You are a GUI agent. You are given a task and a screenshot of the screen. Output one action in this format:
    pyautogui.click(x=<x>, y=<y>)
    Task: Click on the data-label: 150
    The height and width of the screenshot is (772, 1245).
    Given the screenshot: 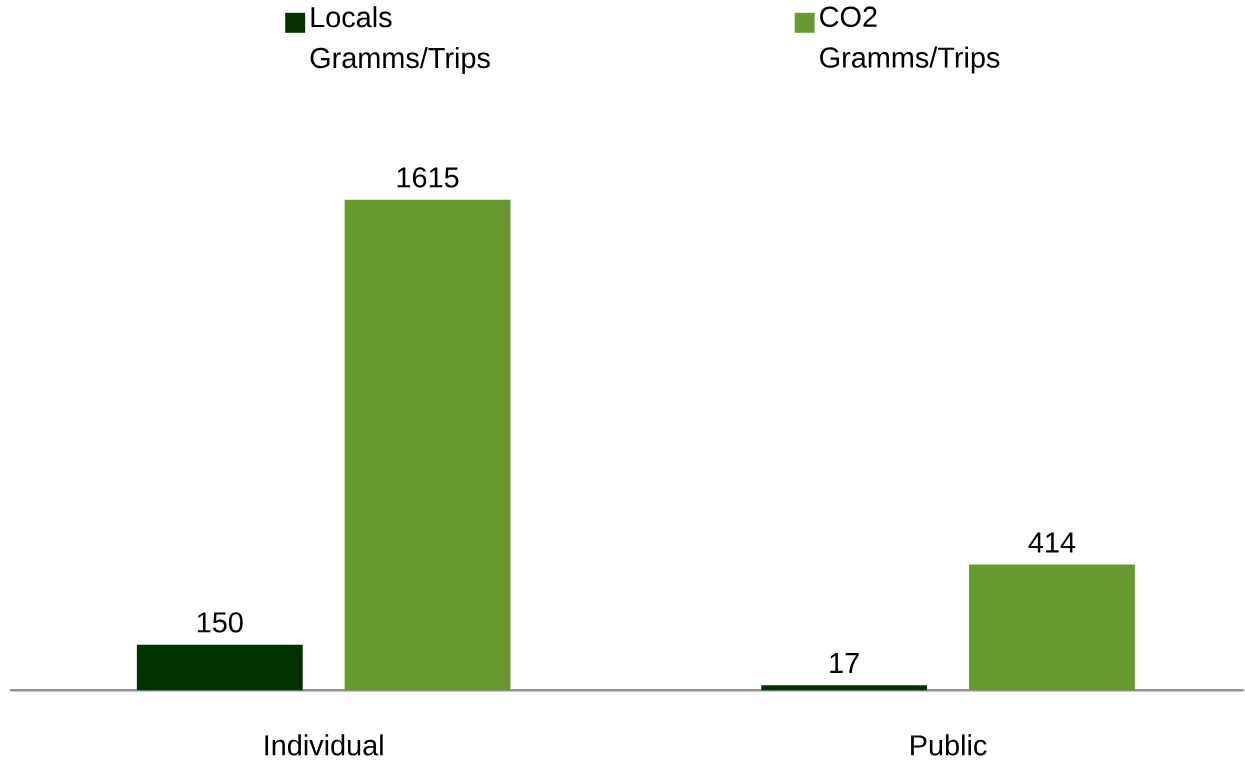 What is the action you would take?
    pyautogui.click(x=220, y=622)
    